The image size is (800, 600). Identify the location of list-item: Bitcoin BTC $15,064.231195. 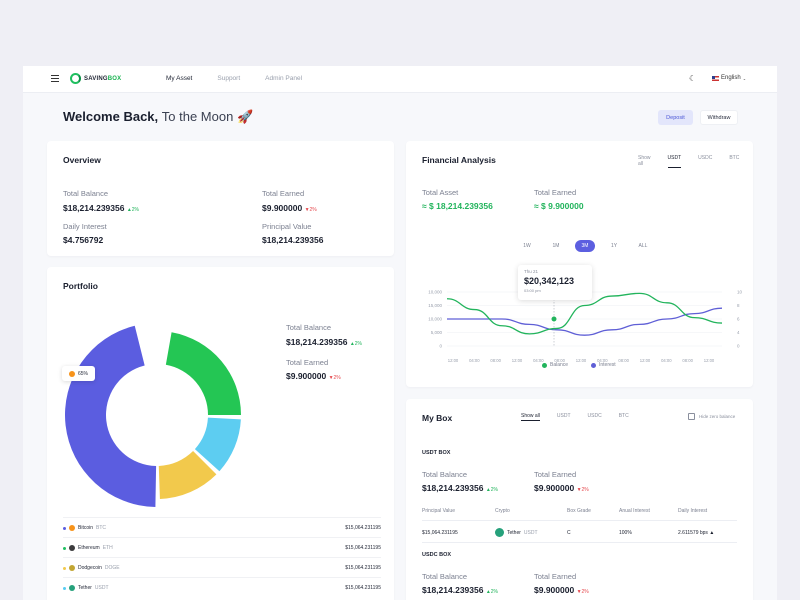
(222, 527).